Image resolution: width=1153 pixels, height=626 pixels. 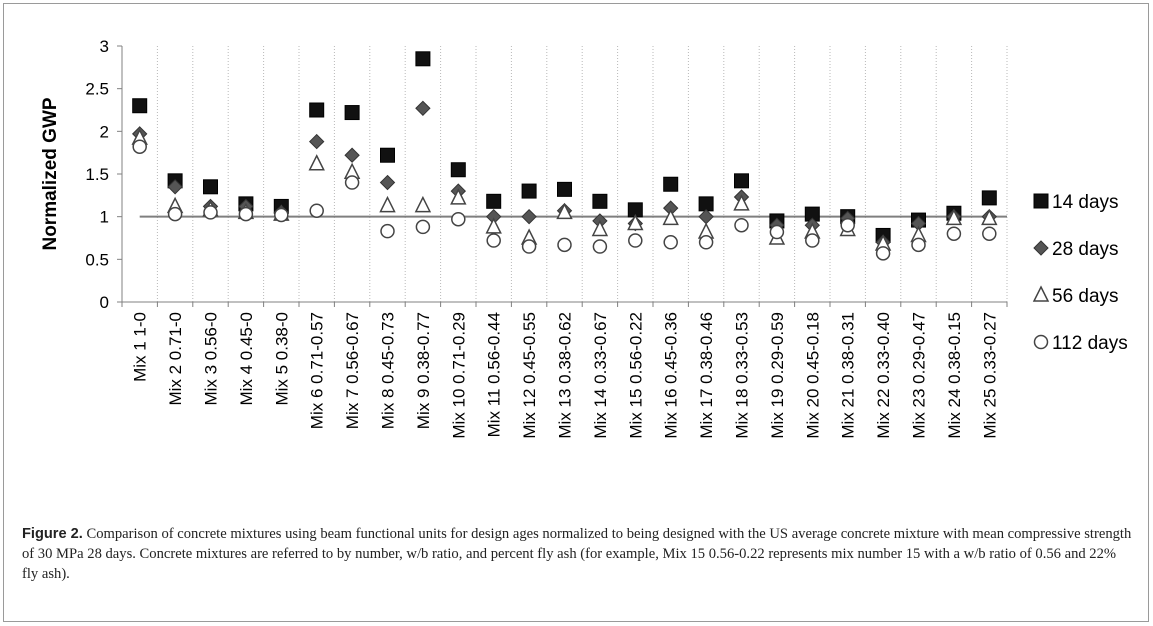 What do you see at coordinates (140, 347) in the screenshot?
I see `x-tick-label: Mix 1 1-0` at bounding box center [140, 347].